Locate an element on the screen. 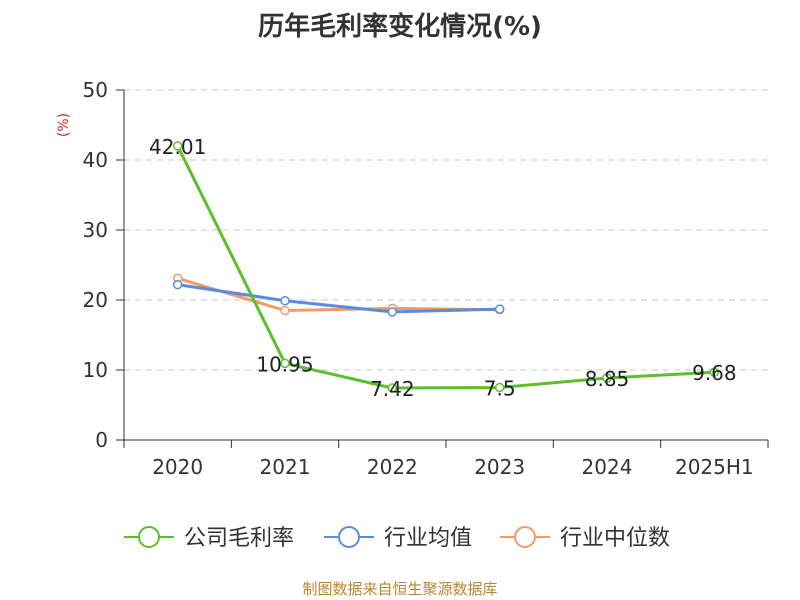 Image resolution: width=800 pixels, height=600 pixels. y-tick-label: 40 is located at coordinates (95, 160).